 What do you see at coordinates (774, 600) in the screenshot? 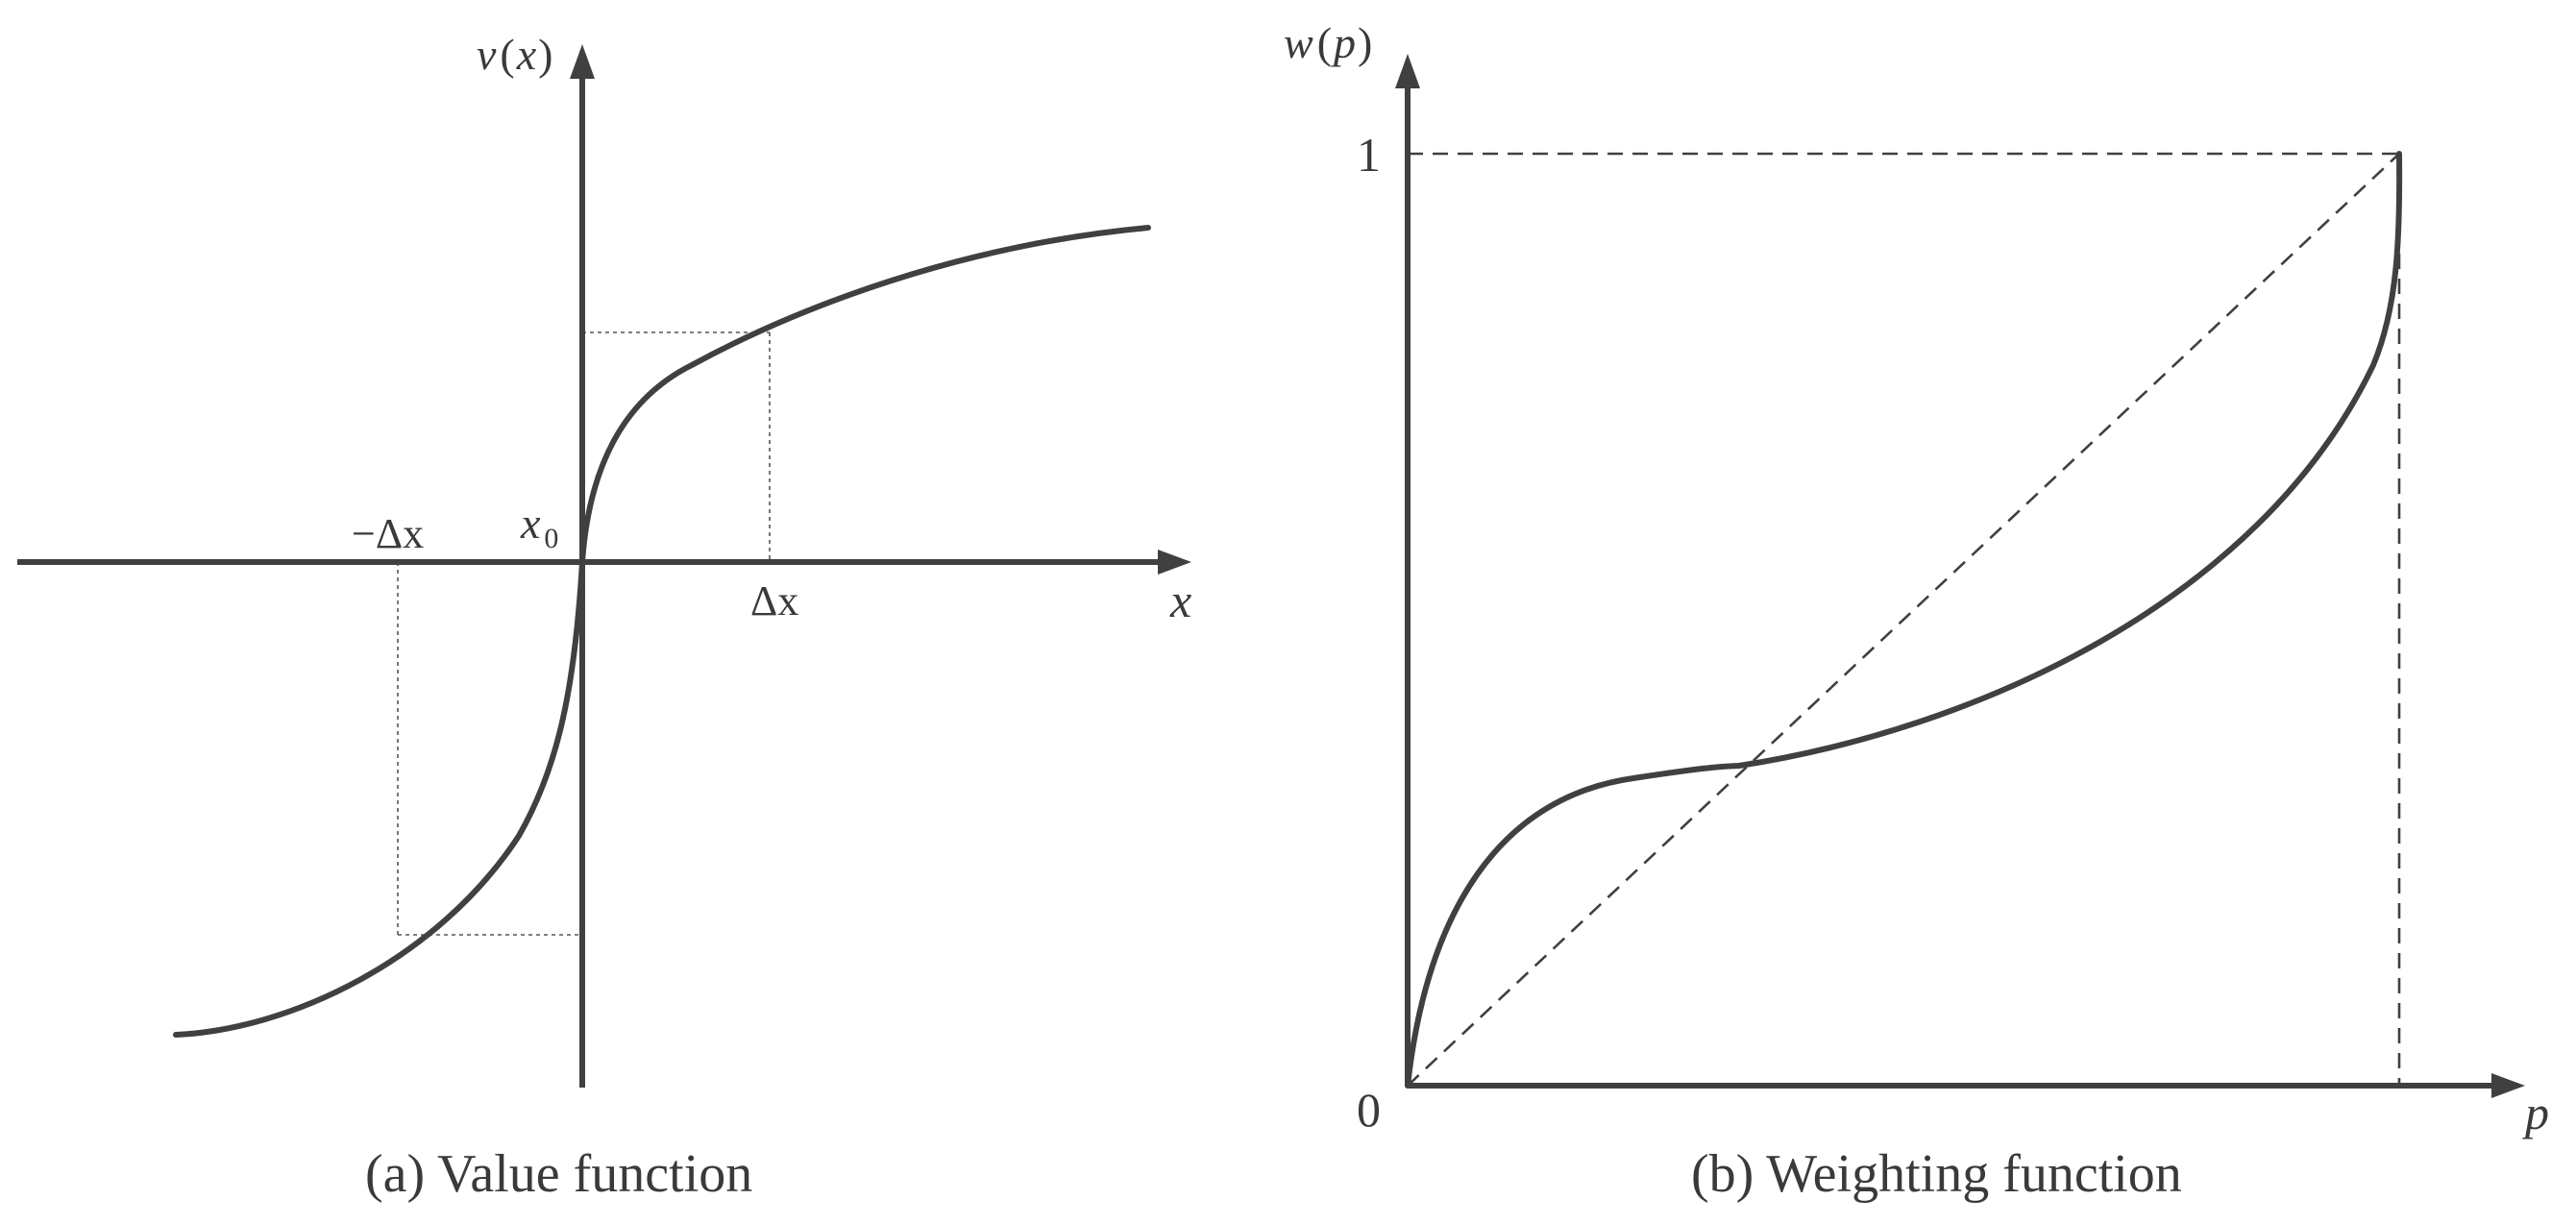
I see `positive-delta-label: Δx` at bounding box center [774, 600].